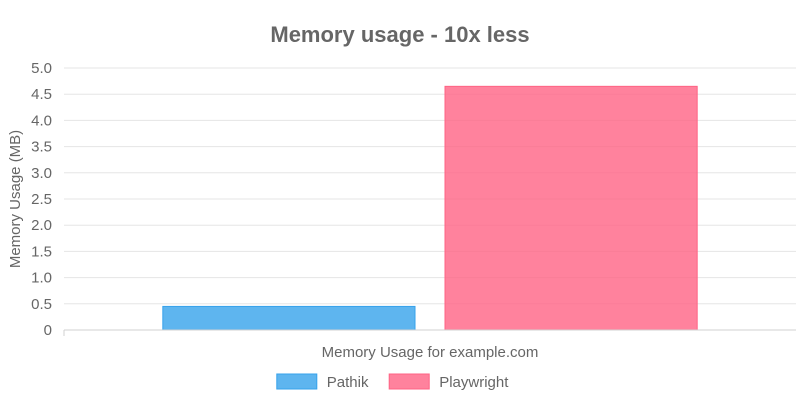 The width and height of the screenshot is (800, 400). Describe the element at coordinates (399, 34) in the screenshot. I see `chart-title: Memory usage - 10x less` at that location.